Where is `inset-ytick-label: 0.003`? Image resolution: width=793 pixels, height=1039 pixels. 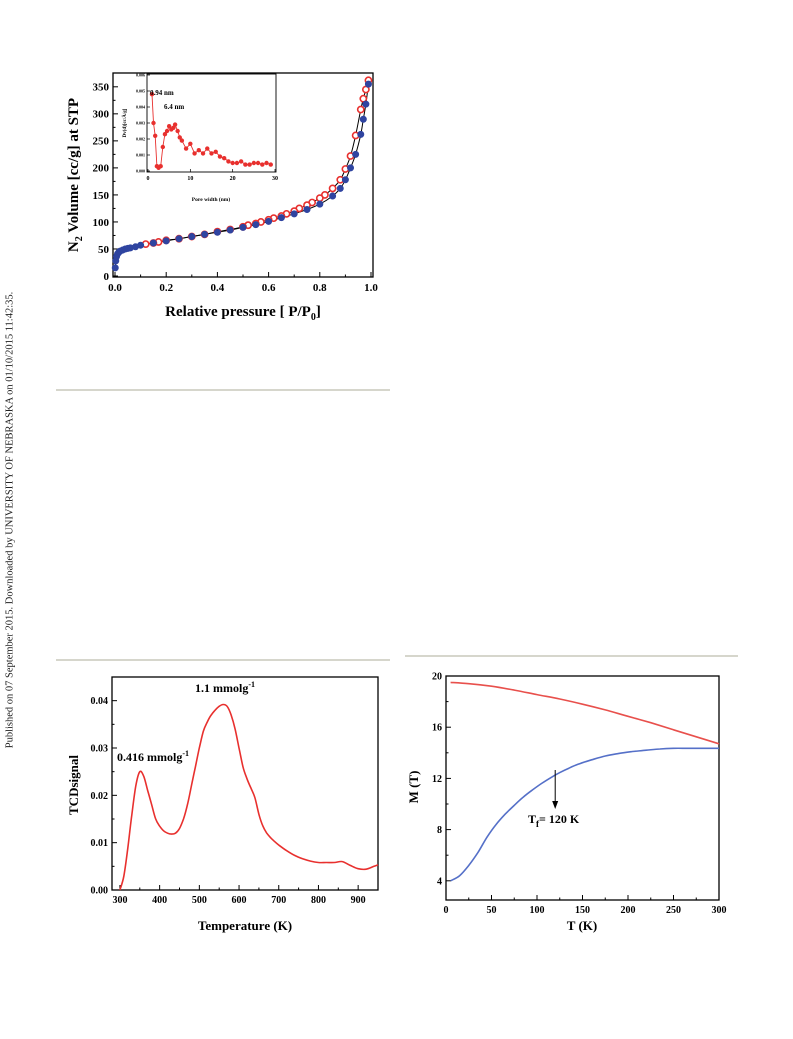 inset-ytick-label: 0.003 is located at coordinates (140, 123).